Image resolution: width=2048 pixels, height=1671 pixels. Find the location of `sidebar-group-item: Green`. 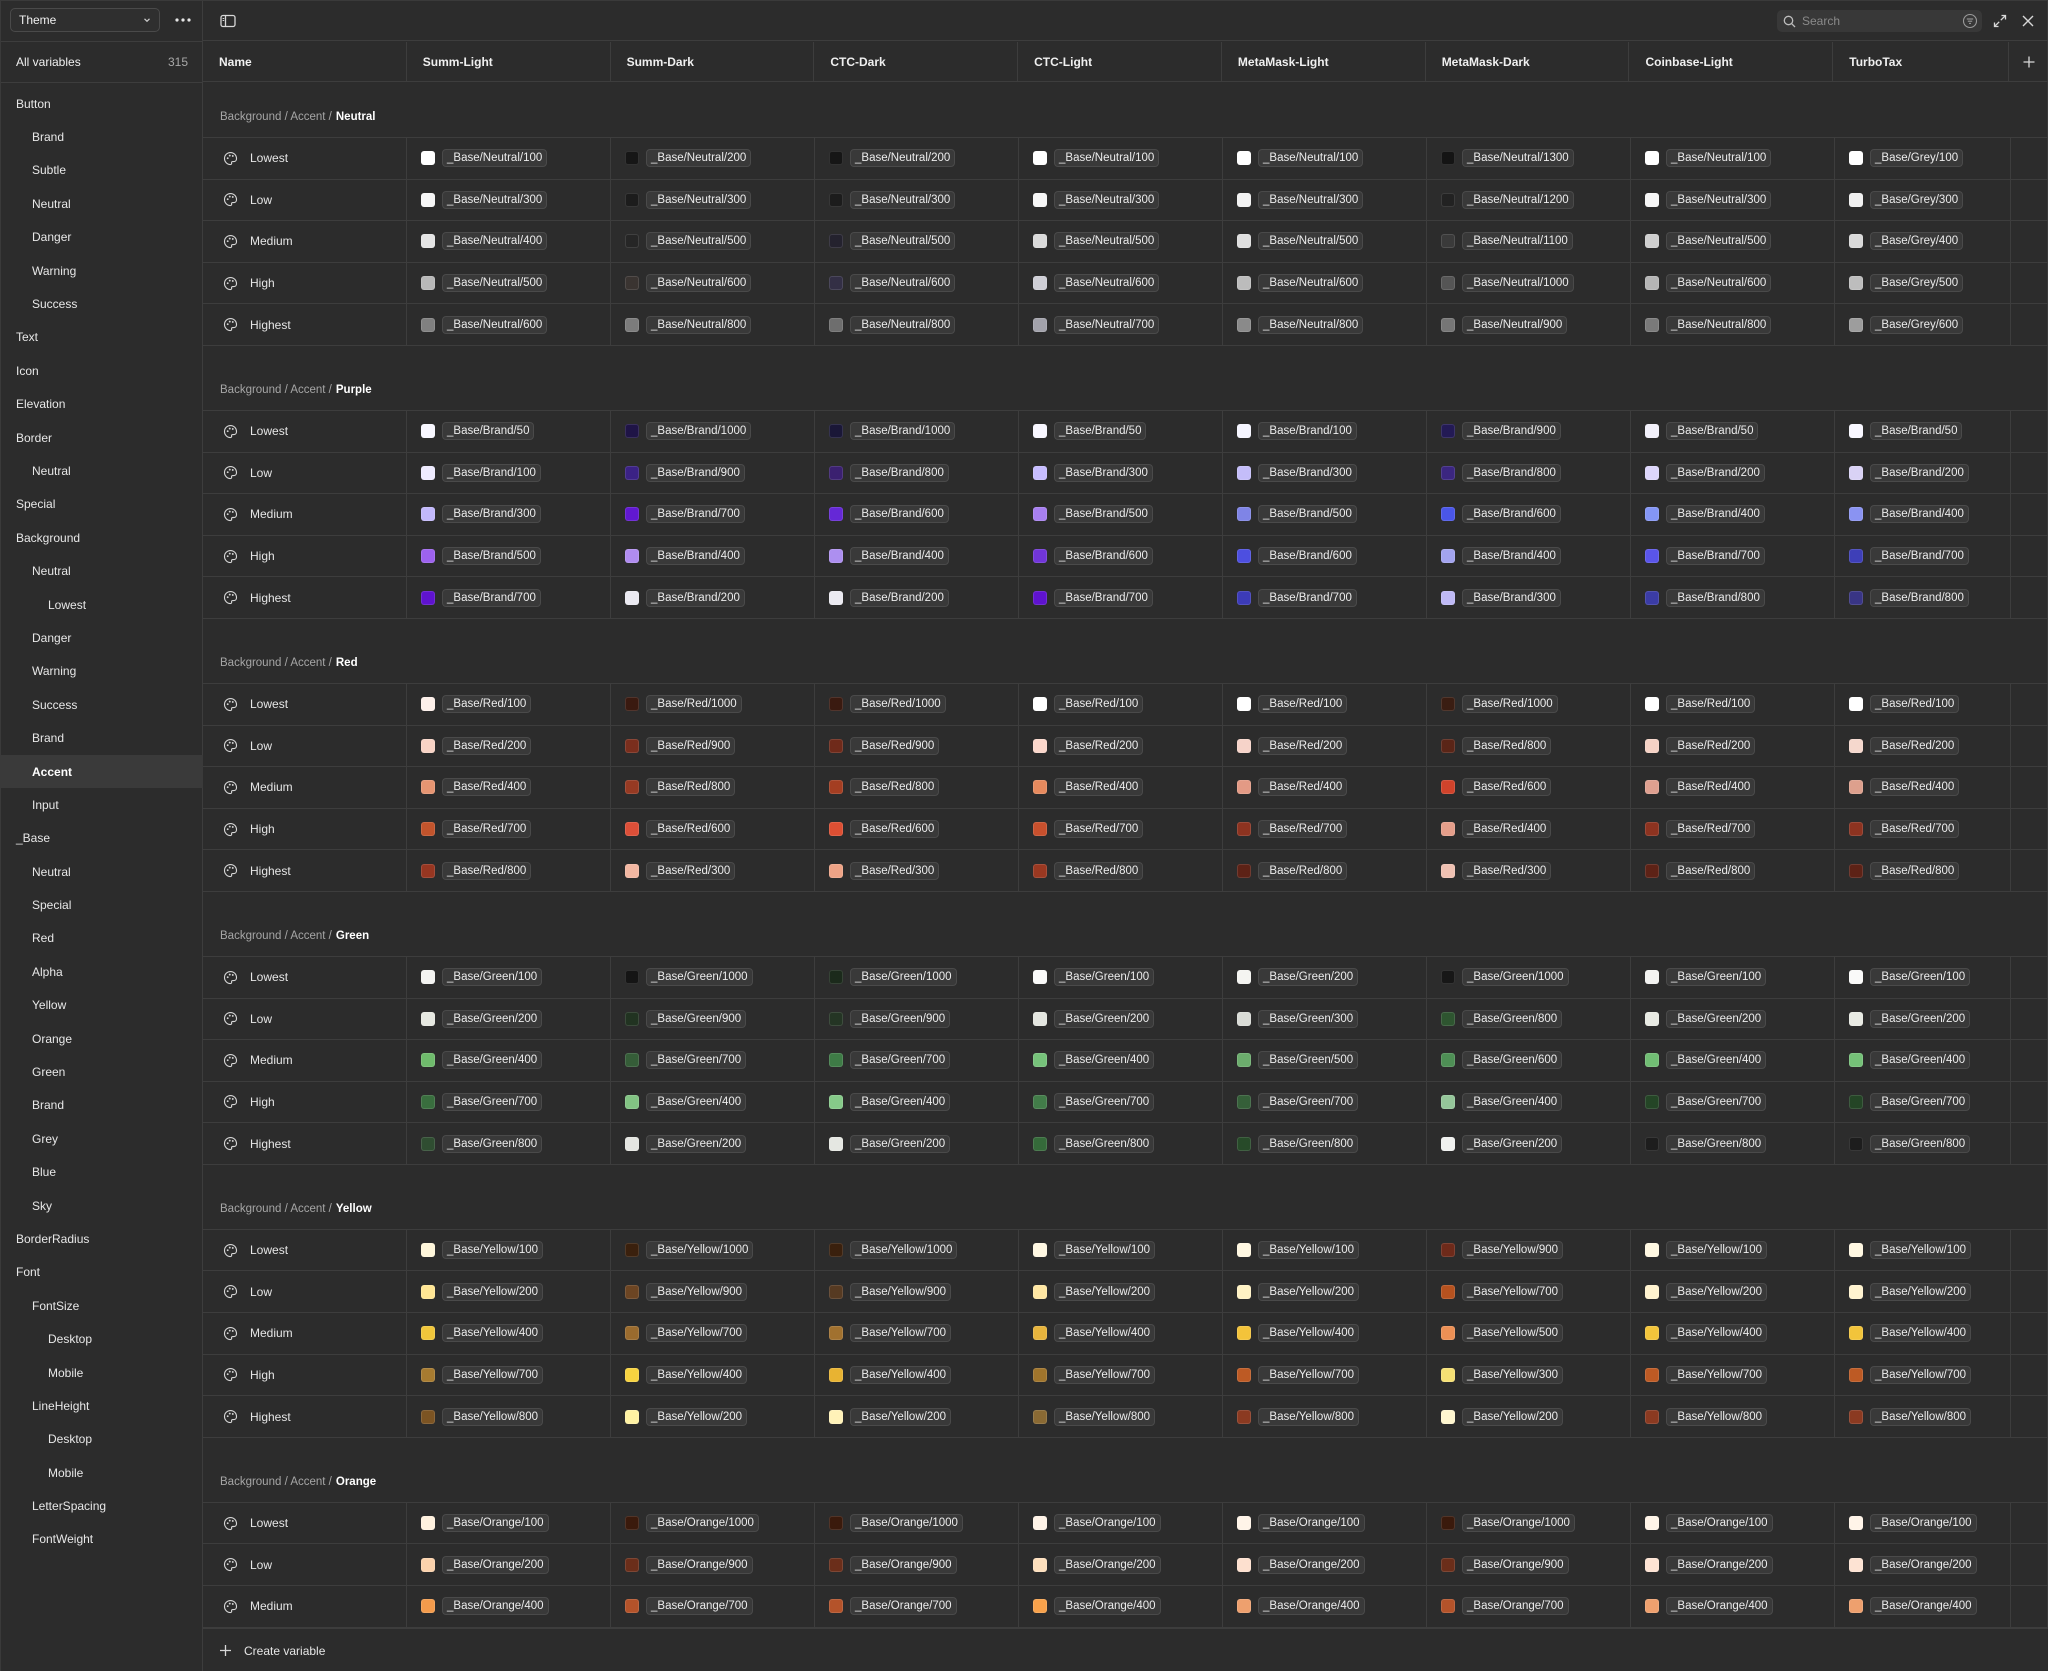

sidebar-group-item: Green is located at coordinates (49, 1072).